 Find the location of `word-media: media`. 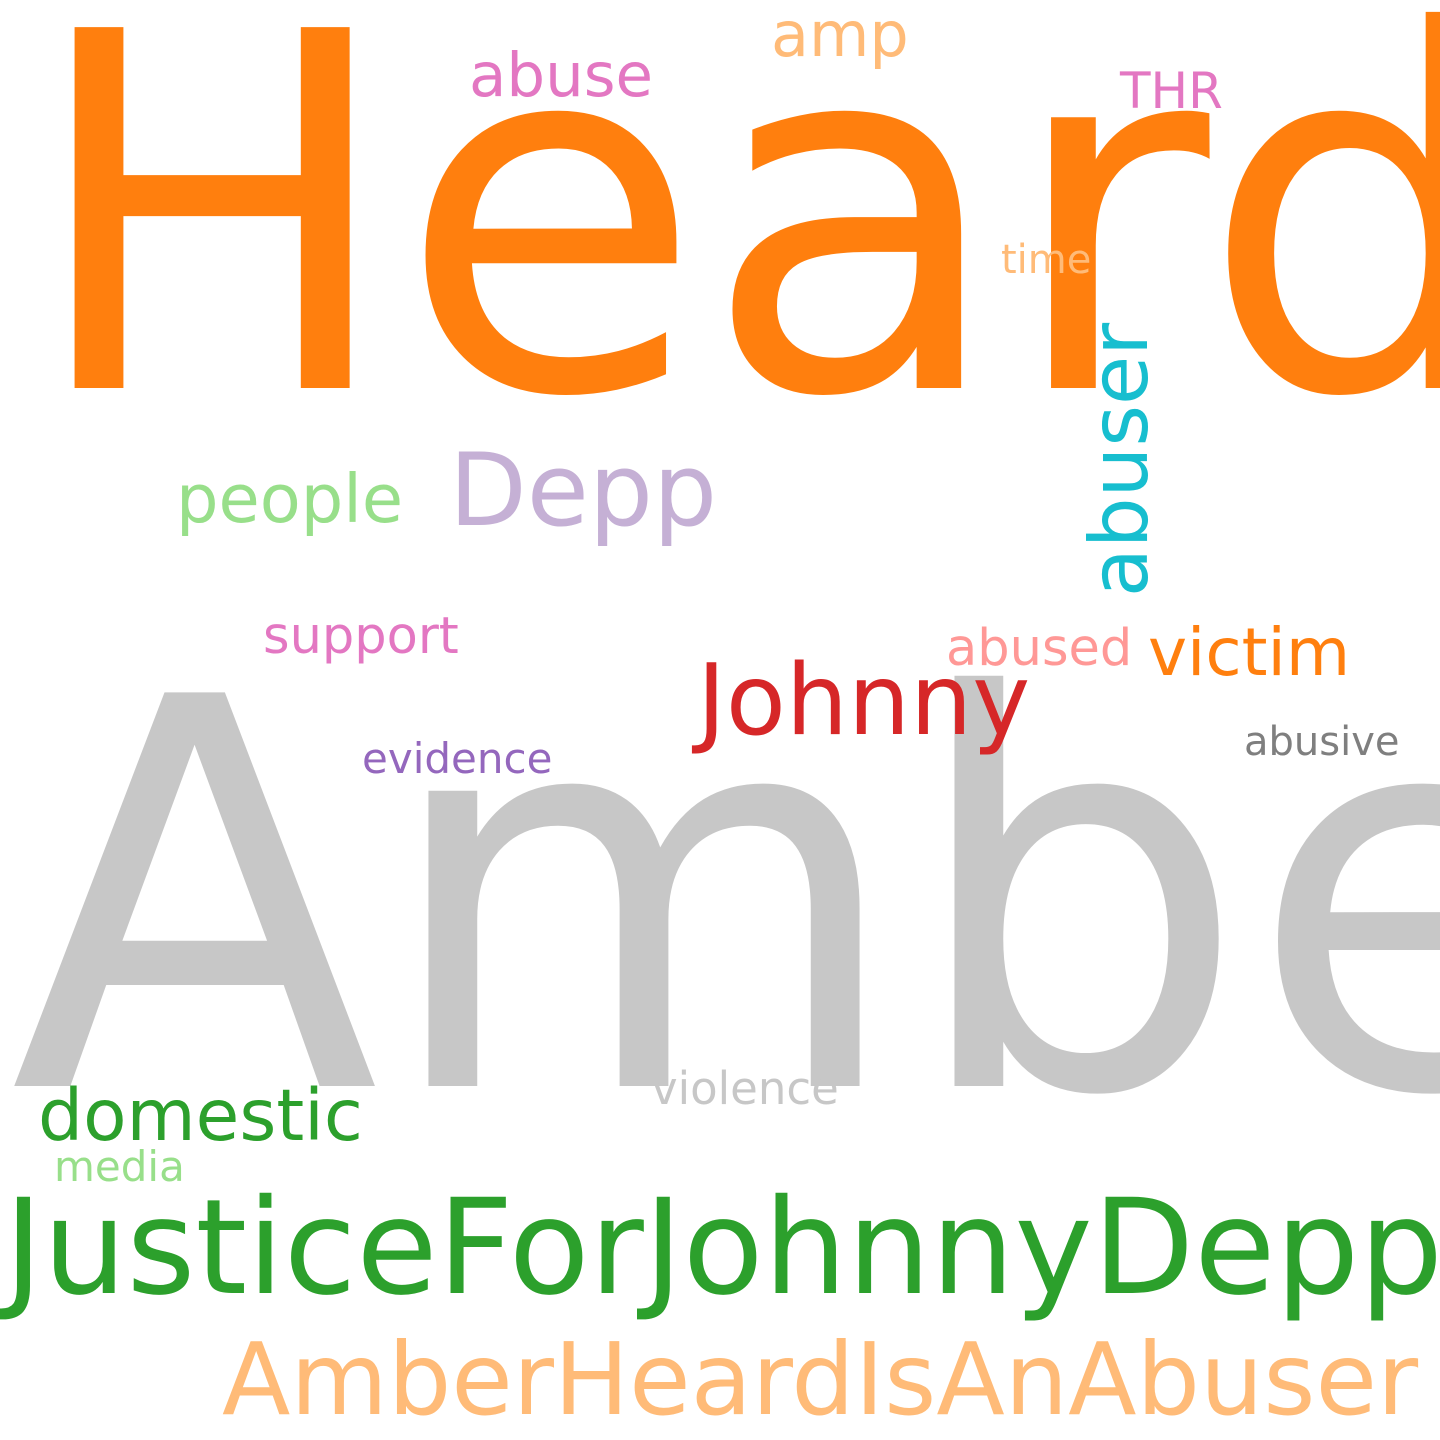

word-media: media is located at coordinates (119, 1166).